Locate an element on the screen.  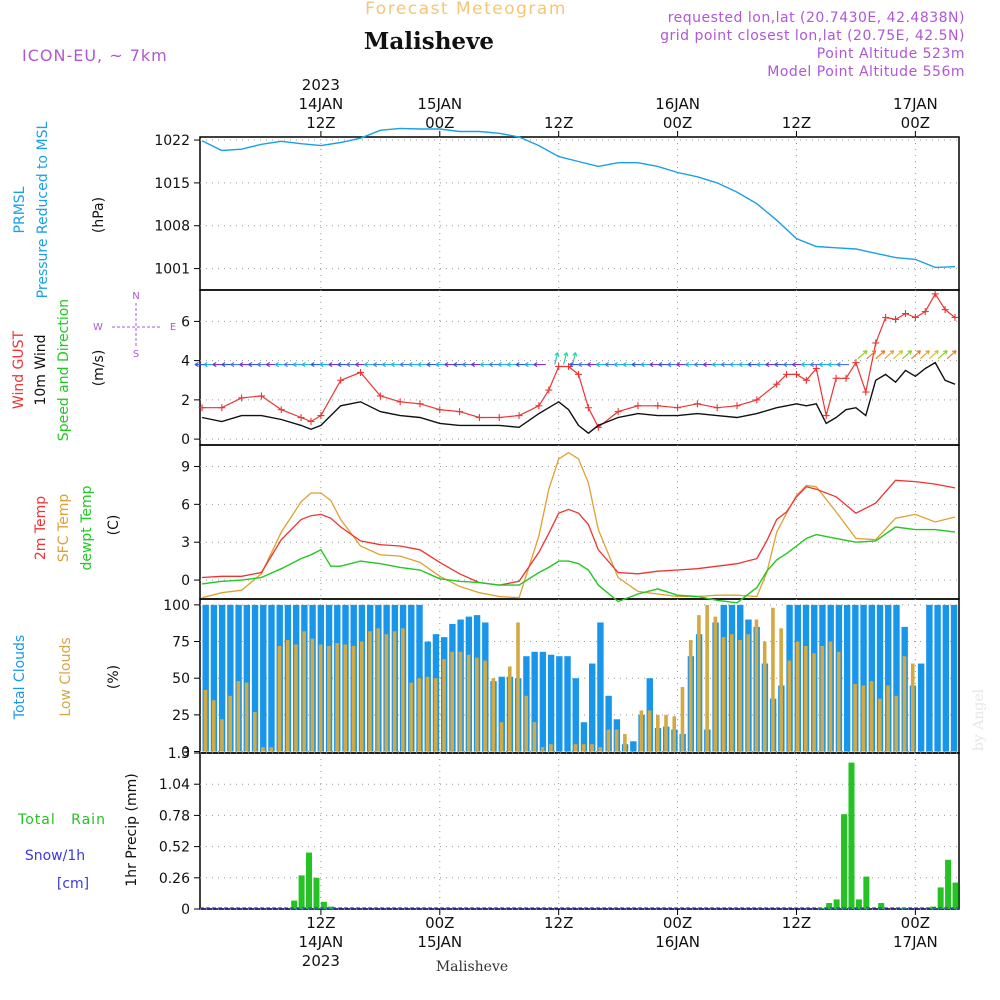
temp-ytick-label: 6 is located at coordinates (185, 505).